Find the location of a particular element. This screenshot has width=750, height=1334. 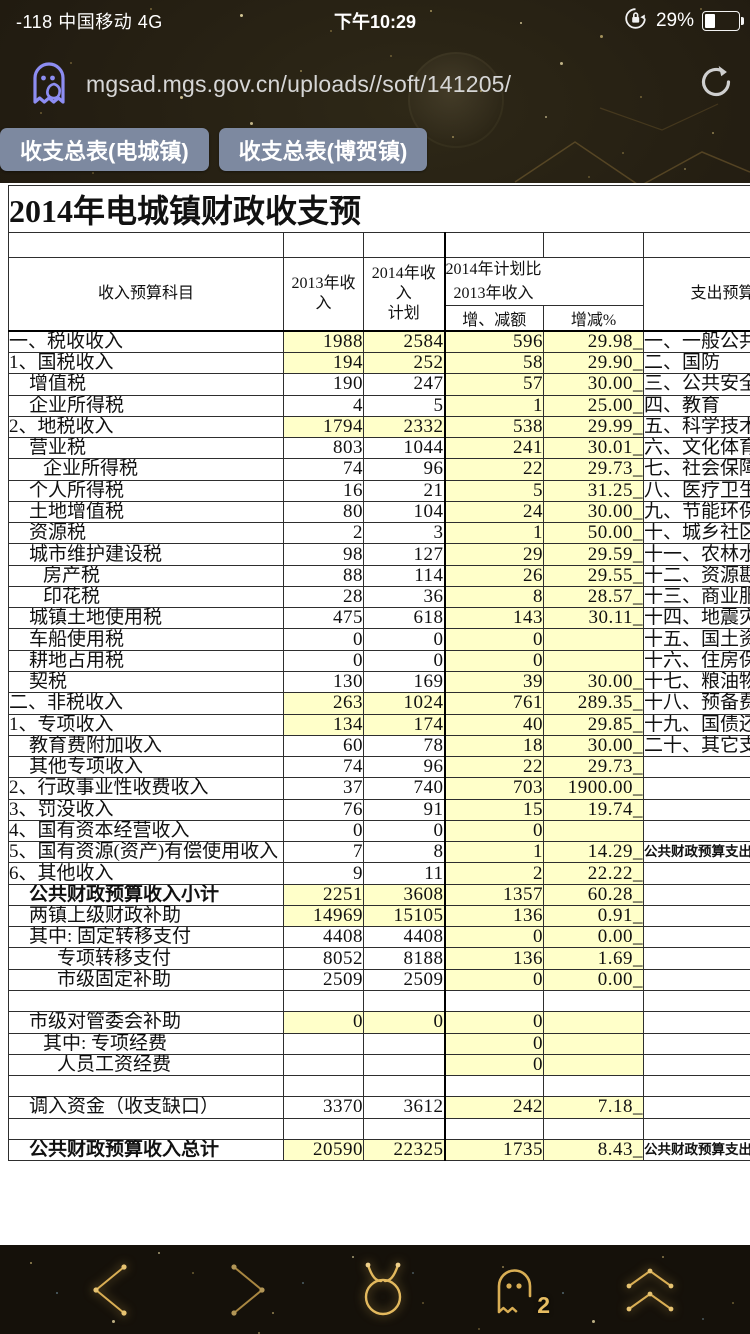

cell-2013-value: 7 is located at coordinates (323, 852).